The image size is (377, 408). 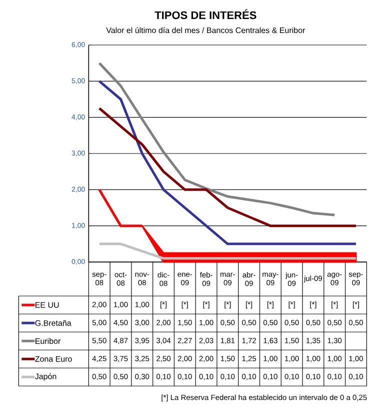 I want to click on legend-label: Zona Euro, so click(x=53, y=359).